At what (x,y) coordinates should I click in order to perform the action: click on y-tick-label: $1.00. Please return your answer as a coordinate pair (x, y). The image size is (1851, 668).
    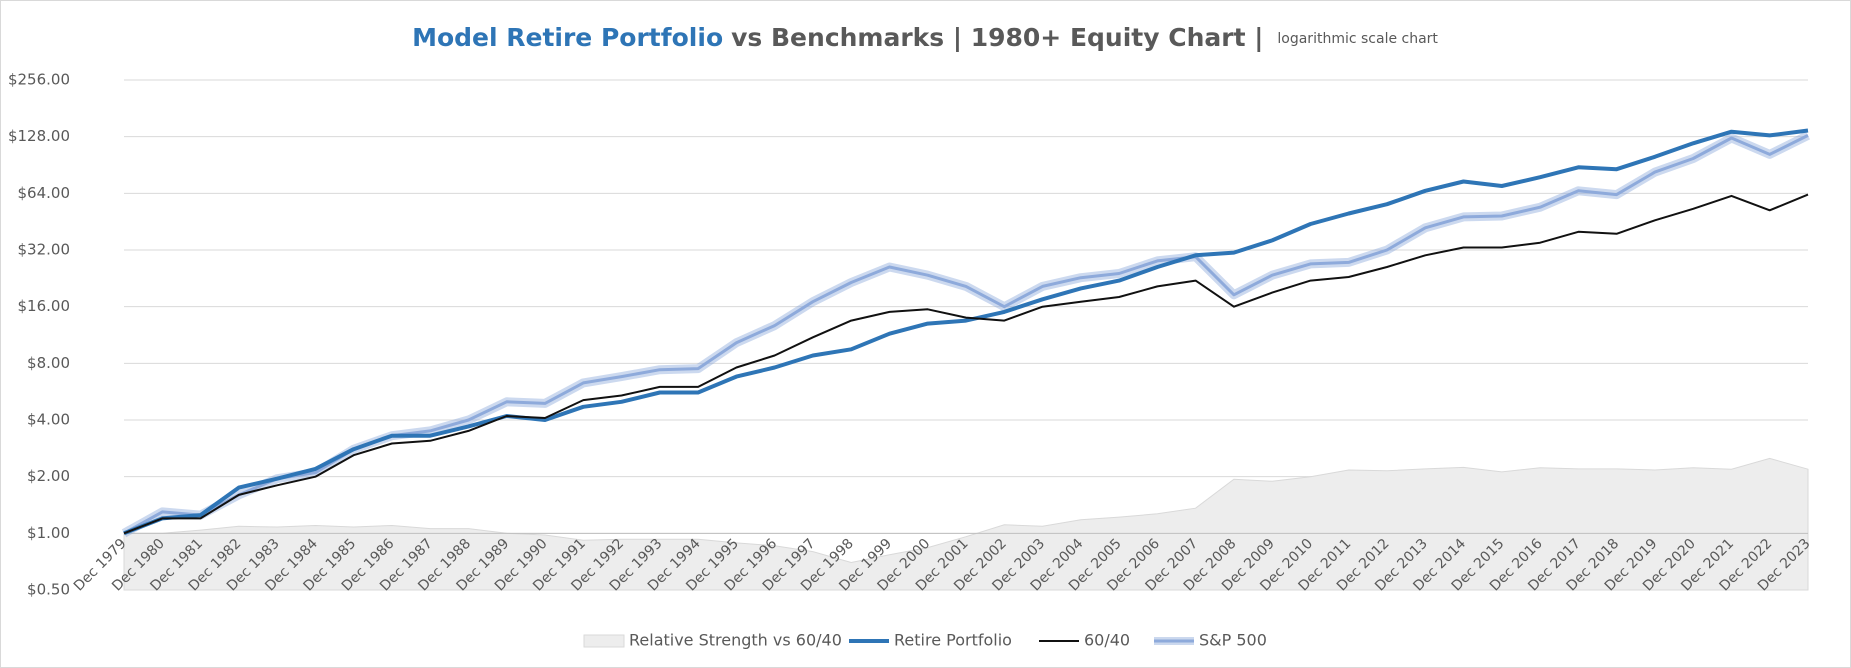
    Looking at the image, I should click on (48, 533).